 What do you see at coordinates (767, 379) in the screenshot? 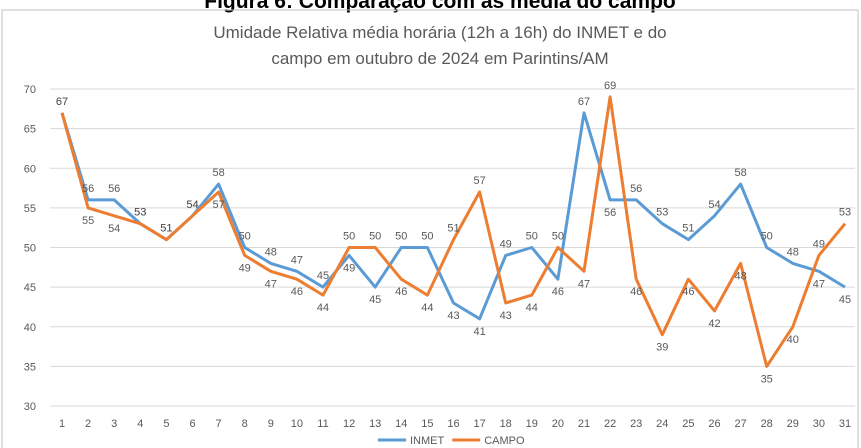
I see `data-label: 35` at bounding box center [767, 379].